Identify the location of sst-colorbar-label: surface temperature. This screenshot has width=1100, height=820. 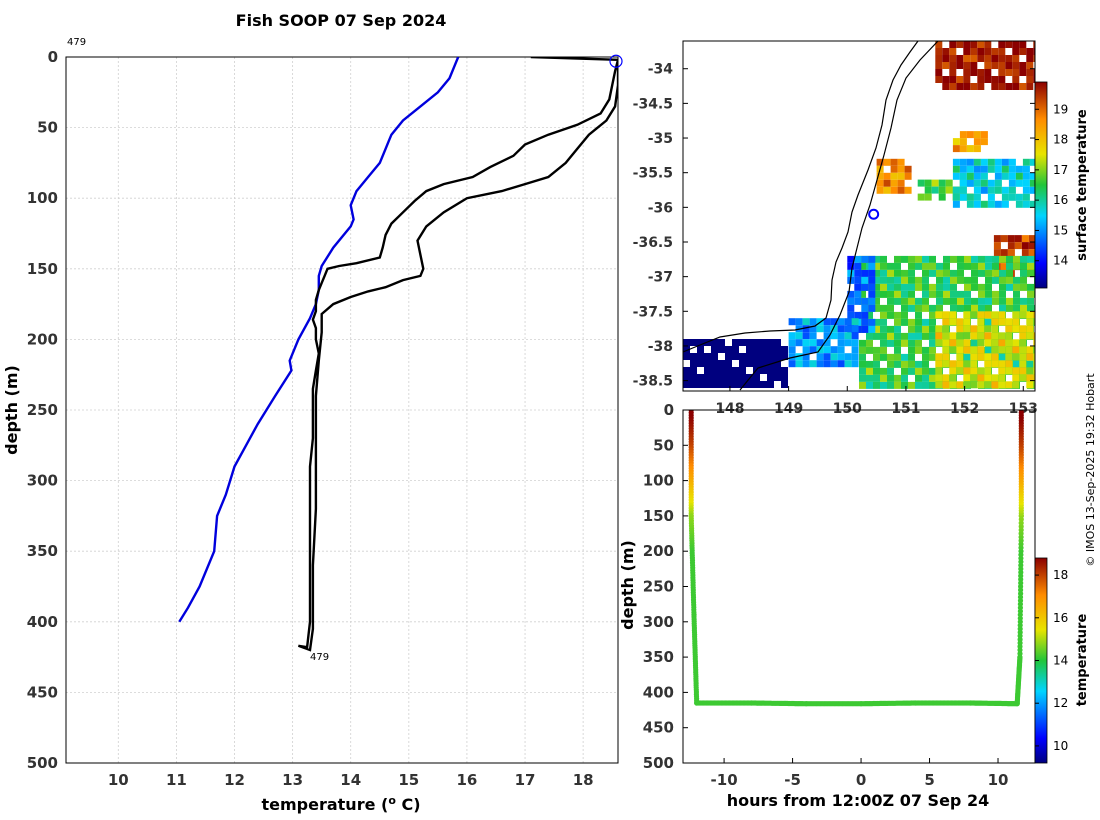
(1082, 185).